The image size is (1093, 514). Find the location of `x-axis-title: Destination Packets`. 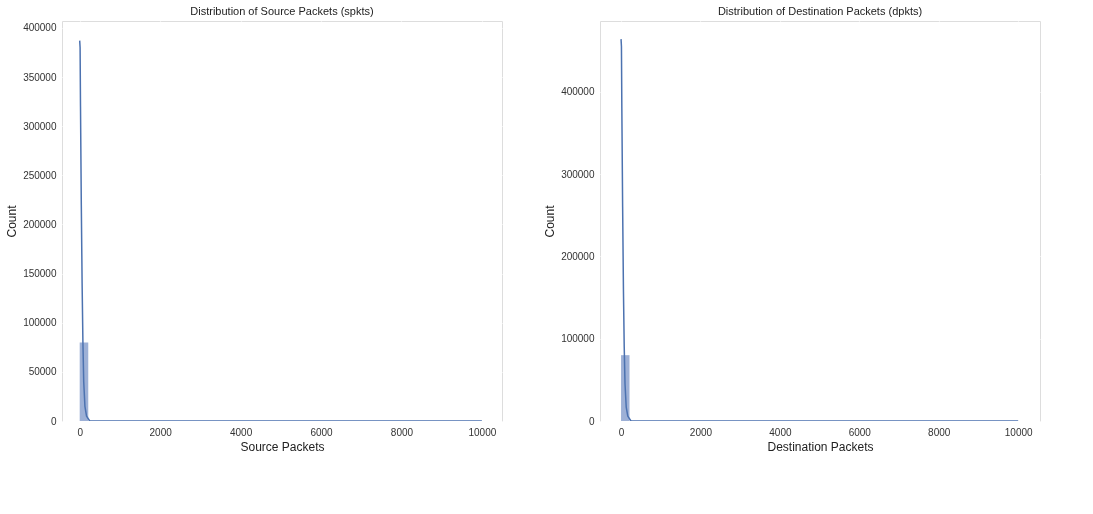

x-axis-title: Destination Packets is located at coordinates (820, 446).